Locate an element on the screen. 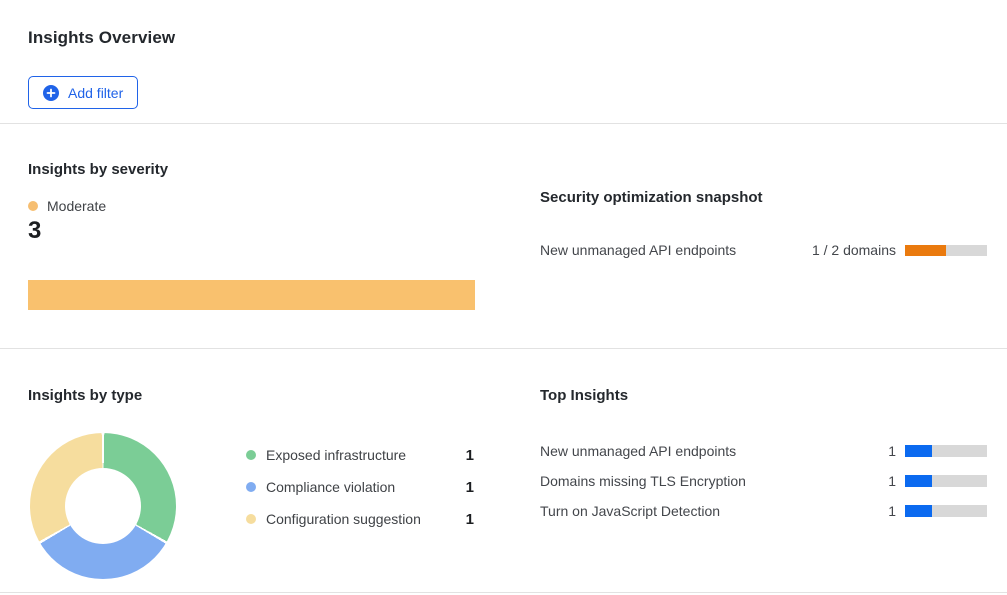 Image resolution: width=1007 pixels, height=595 pixels. add-filter-label: Add filter is located at coordinates (96, 92).